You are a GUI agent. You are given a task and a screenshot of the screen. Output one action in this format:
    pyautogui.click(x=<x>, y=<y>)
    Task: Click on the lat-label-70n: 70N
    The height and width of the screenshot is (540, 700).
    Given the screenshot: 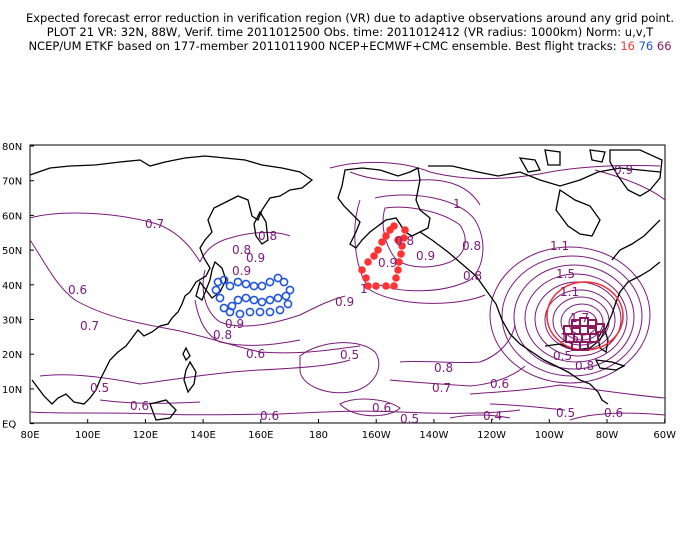 What is the action you would take?
    pyautogui.click(x=12, y=182)
    